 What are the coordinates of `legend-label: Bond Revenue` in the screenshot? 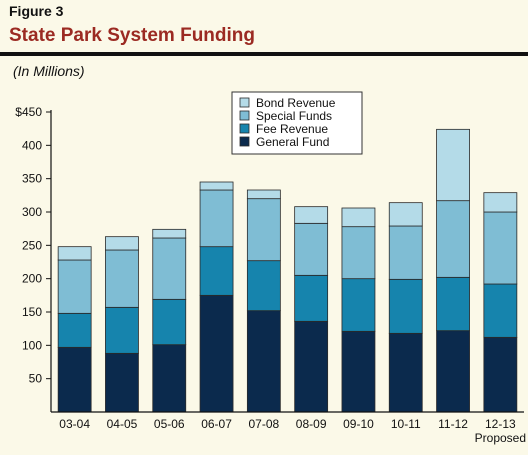 It's located at (296, 103).